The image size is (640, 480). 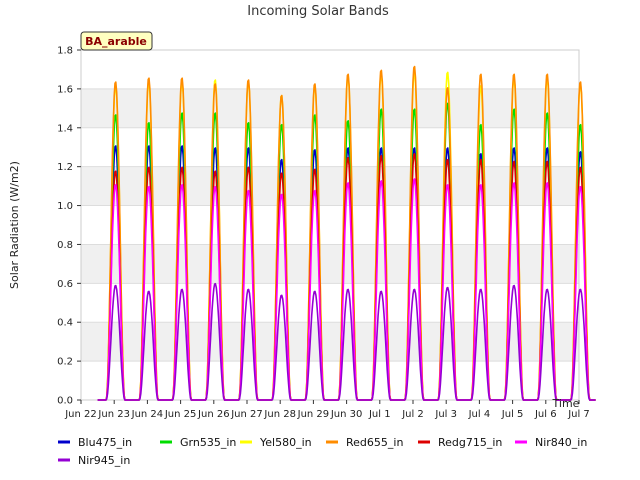 I want to click on legend-item: Blu475_in, so click(x=95, y=442).